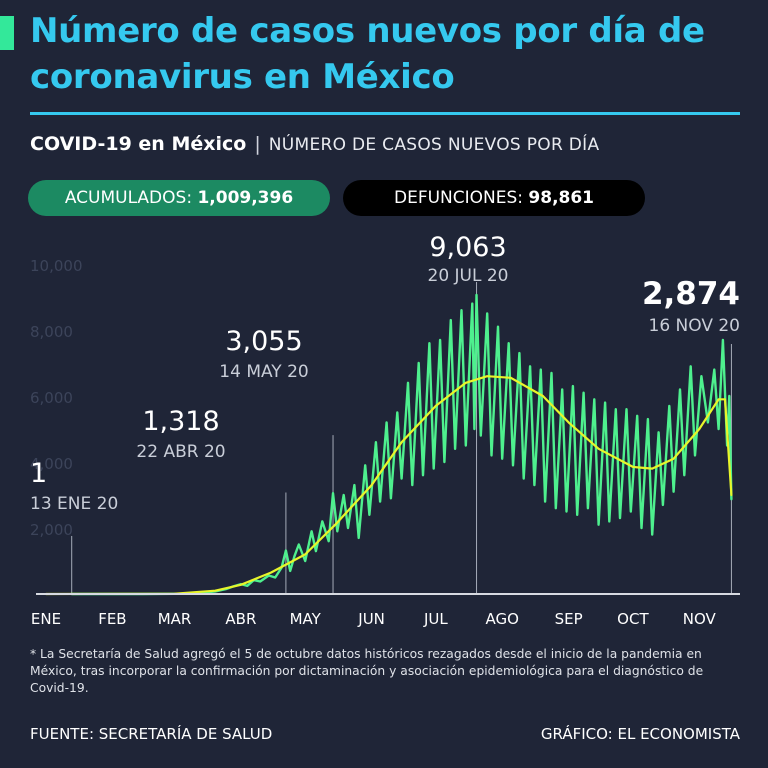 Image resolution: width=768 pixels, height=768 pixels. I want to click on x-tick-label: FEB, so click(112, 619).